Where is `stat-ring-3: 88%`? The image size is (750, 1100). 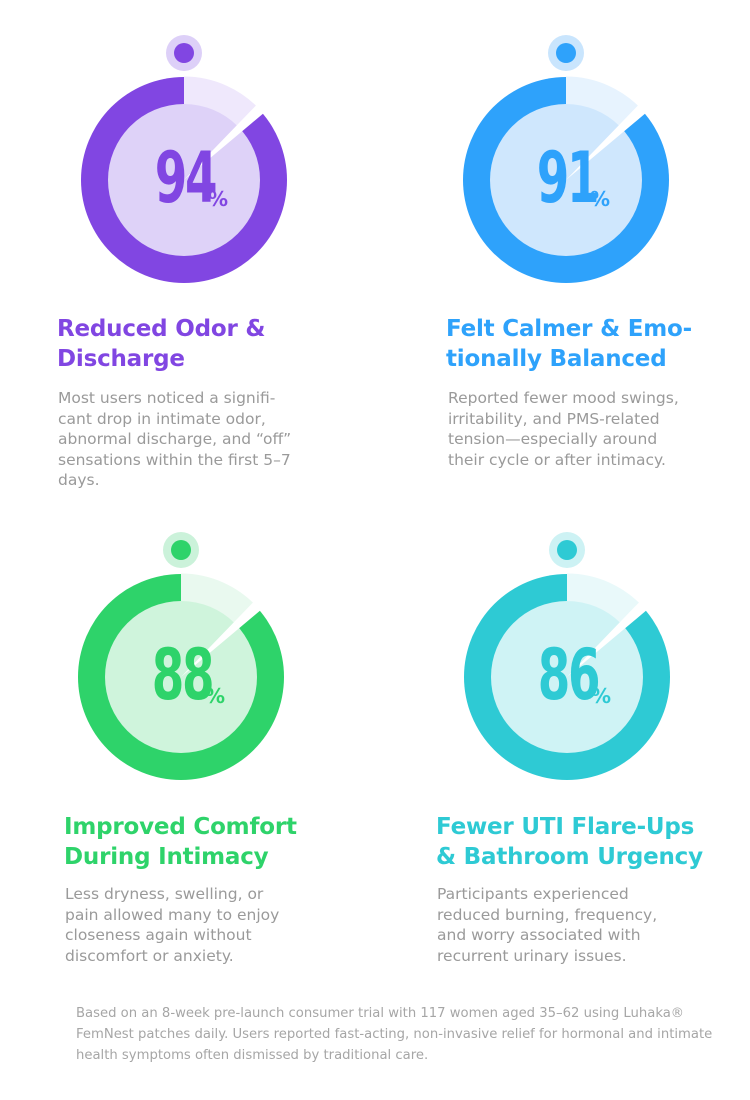
stat-ring-3: 88% is located at coordinates (181, 656).